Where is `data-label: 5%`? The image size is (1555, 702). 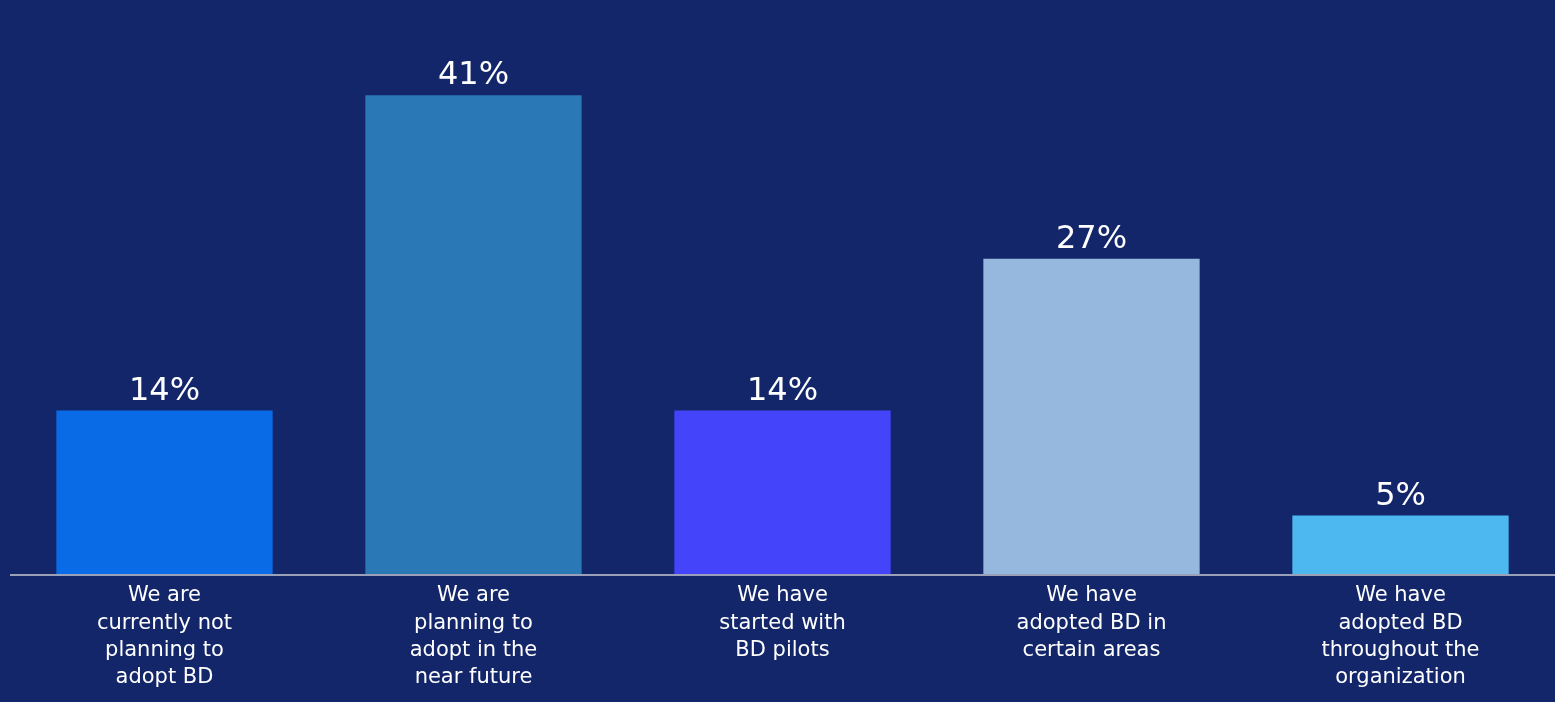
data-label: 5% is located at coordinates (1400, 493).